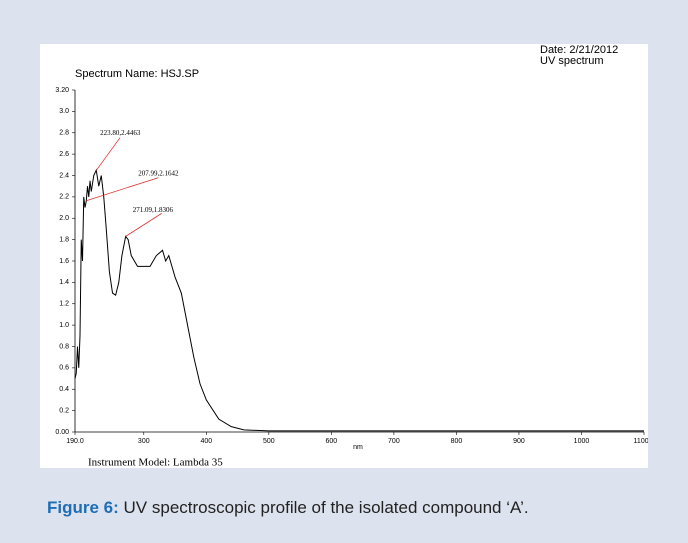 This screenshot has width=688, height=543. Describe the element at coordinates (64, 111) in the screenshot. I see `y-tick-label: 3.0` at that location.